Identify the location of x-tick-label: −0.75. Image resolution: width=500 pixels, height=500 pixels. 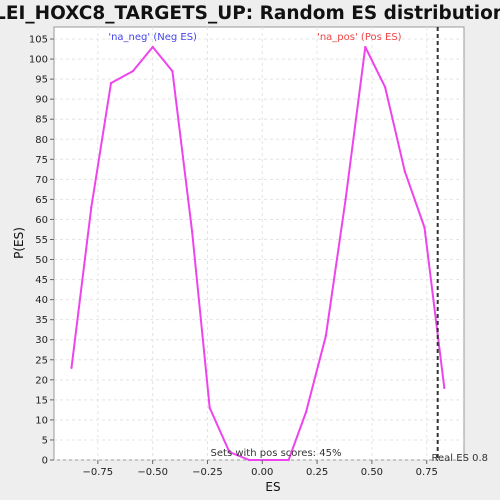
(98, 472).